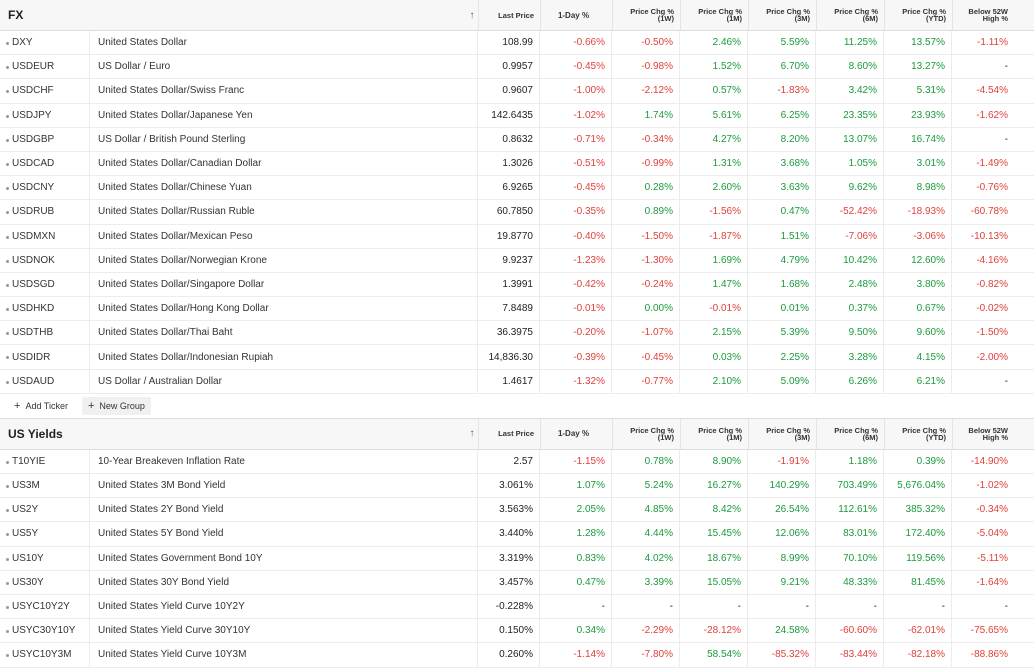 The width and height of the screenshot is (1034, 670). I want to click on symbol-cell: USDEUR, so click(45, 67).